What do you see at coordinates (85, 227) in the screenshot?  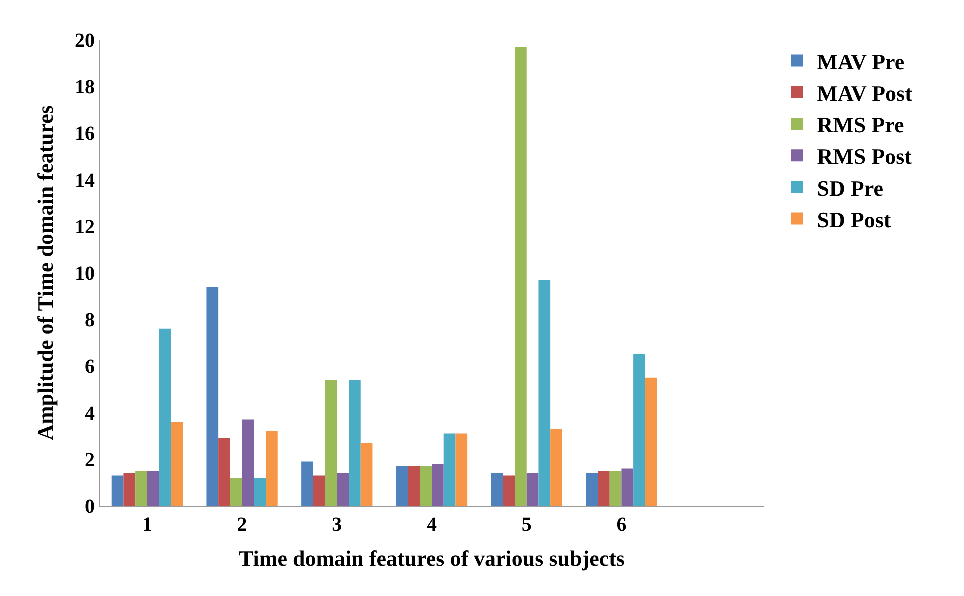 I see `y-tick-label: 12` at bounding box center [85, 227].